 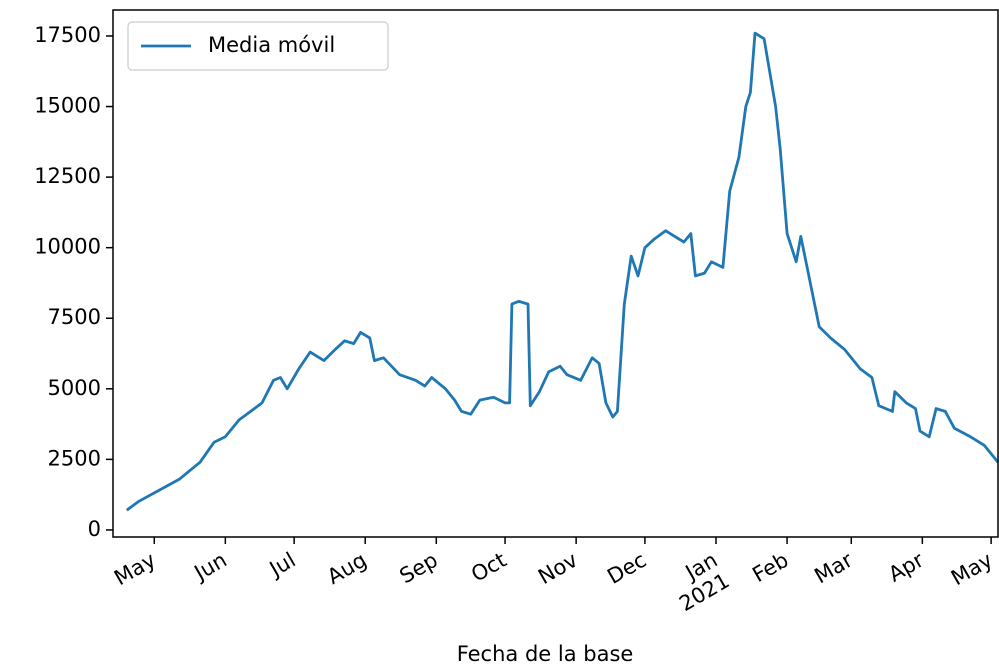 I want to click on x-tick-label: Apr, so click(x=906, y=567).